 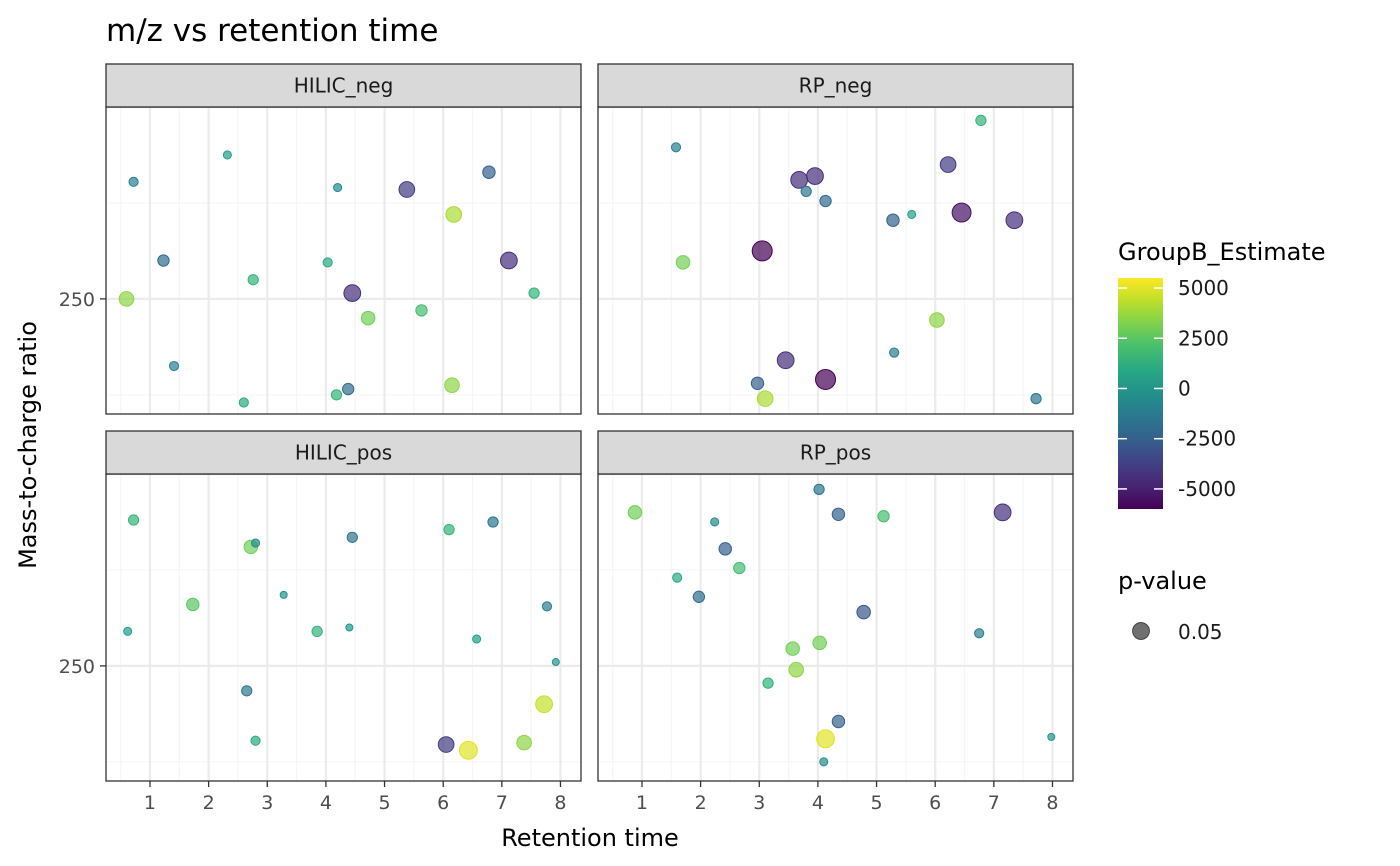 What do you see at coordinates (759, 803) in the screenshot?
I see `x-tick-label: 3` at bounding box center [759, 803].